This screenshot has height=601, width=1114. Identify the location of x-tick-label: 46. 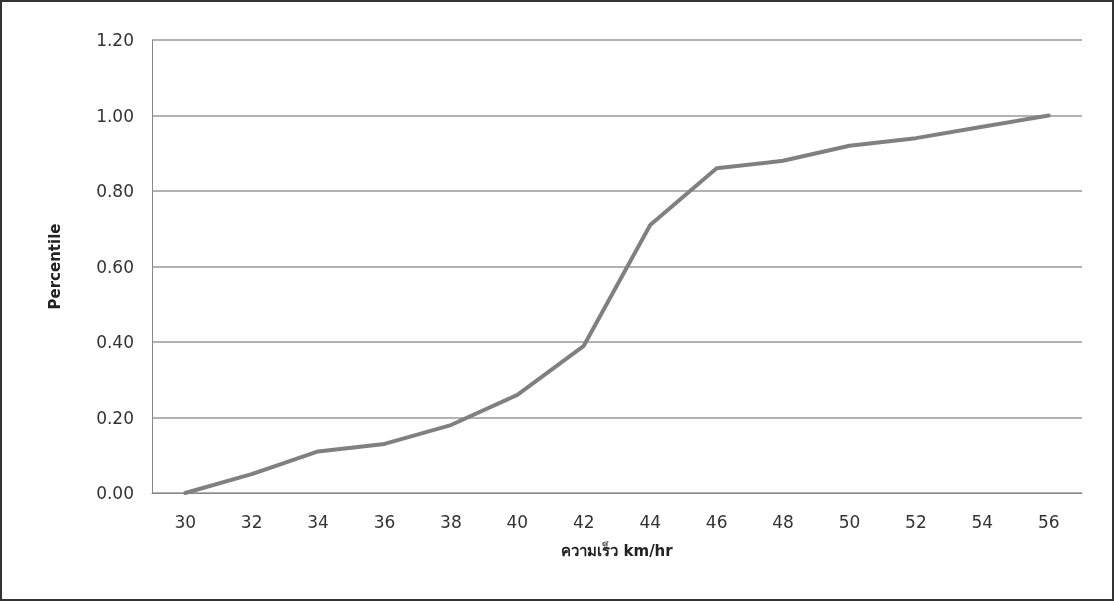
(716, 521).